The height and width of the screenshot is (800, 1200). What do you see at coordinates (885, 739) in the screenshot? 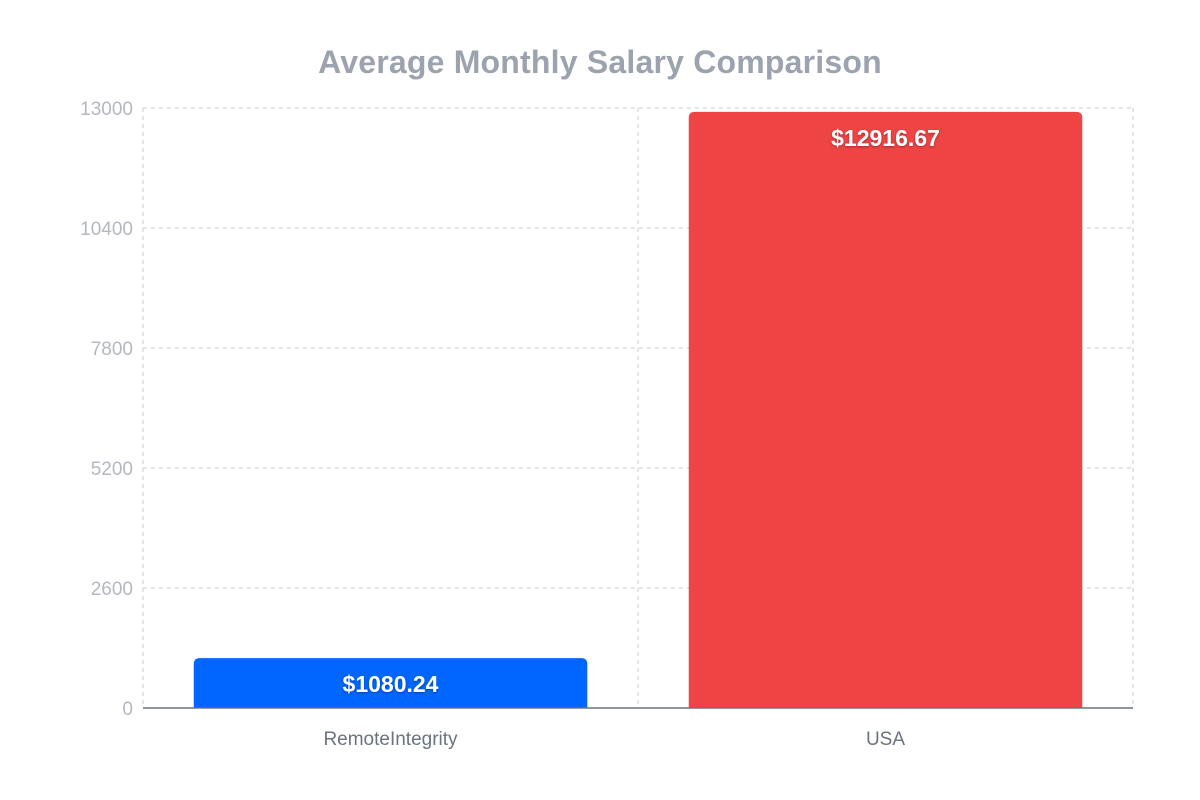
I see `x-tick-label: USA` at bounding box center [885, 739].